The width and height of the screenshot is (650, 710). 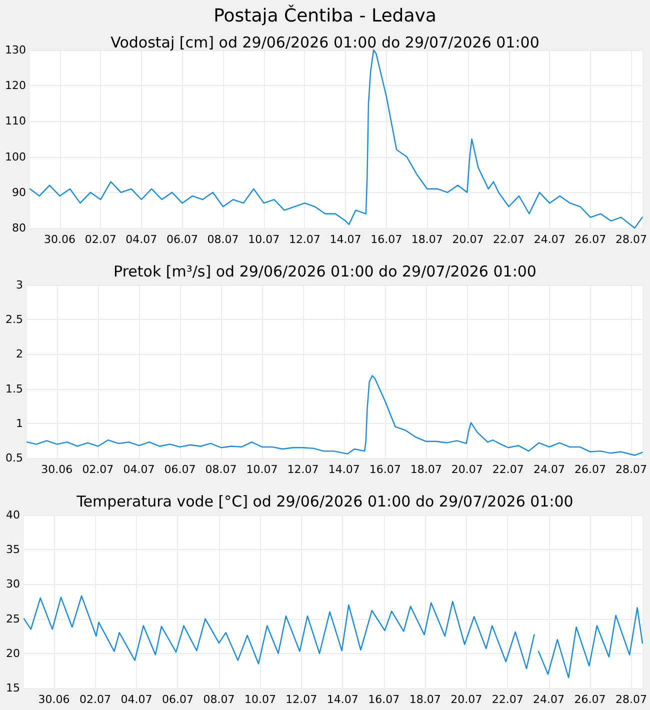 What do you see at coordinates (15, 157) in the screenshot?
I see `y-tick-label: 100` at bounding box center [15, 157].